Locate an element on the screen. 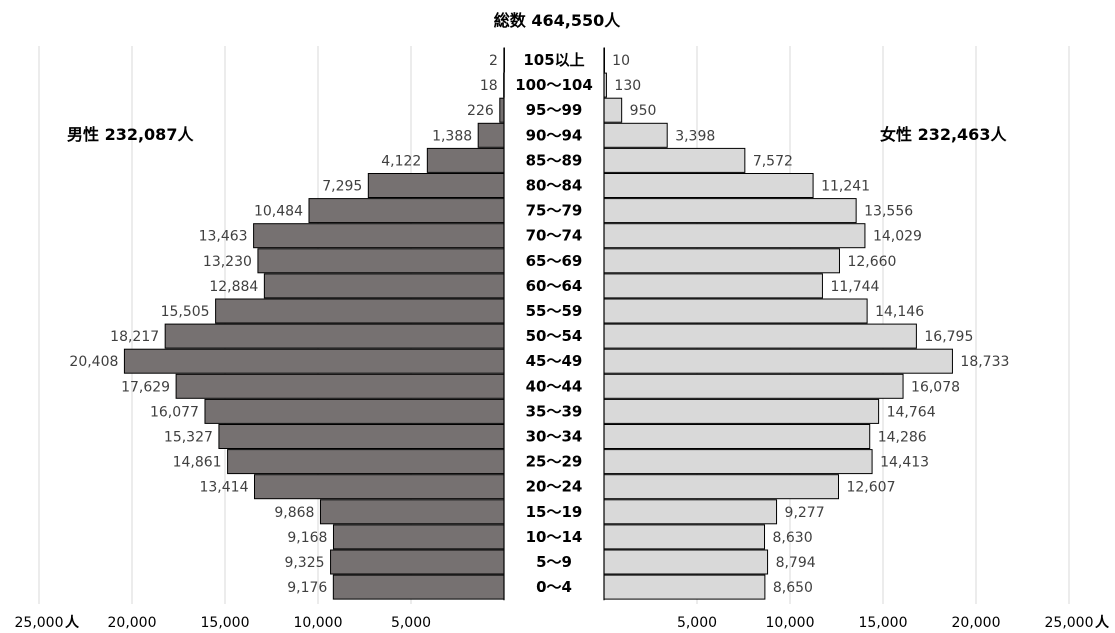  female-value-label: 16,078 is located at coordinates (935, 387).